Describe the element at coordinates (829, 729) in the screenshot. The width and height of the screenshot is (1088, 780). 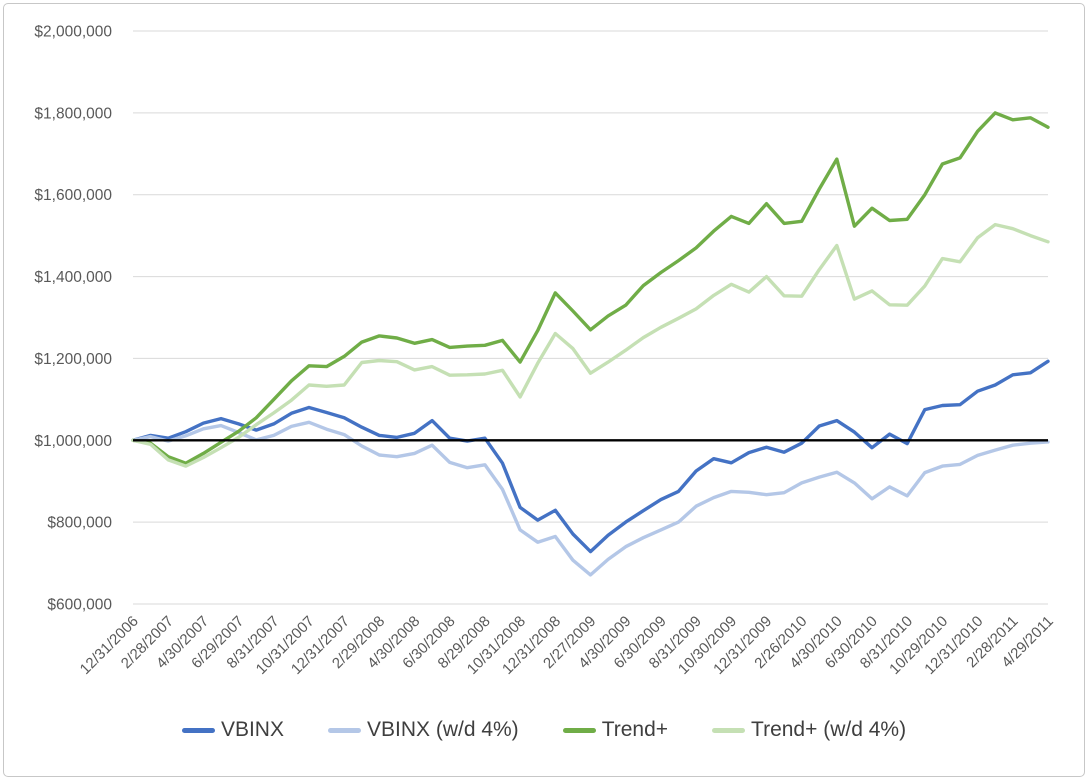
I see `legend-label: Trend+ (w/d 4%)` at that location.